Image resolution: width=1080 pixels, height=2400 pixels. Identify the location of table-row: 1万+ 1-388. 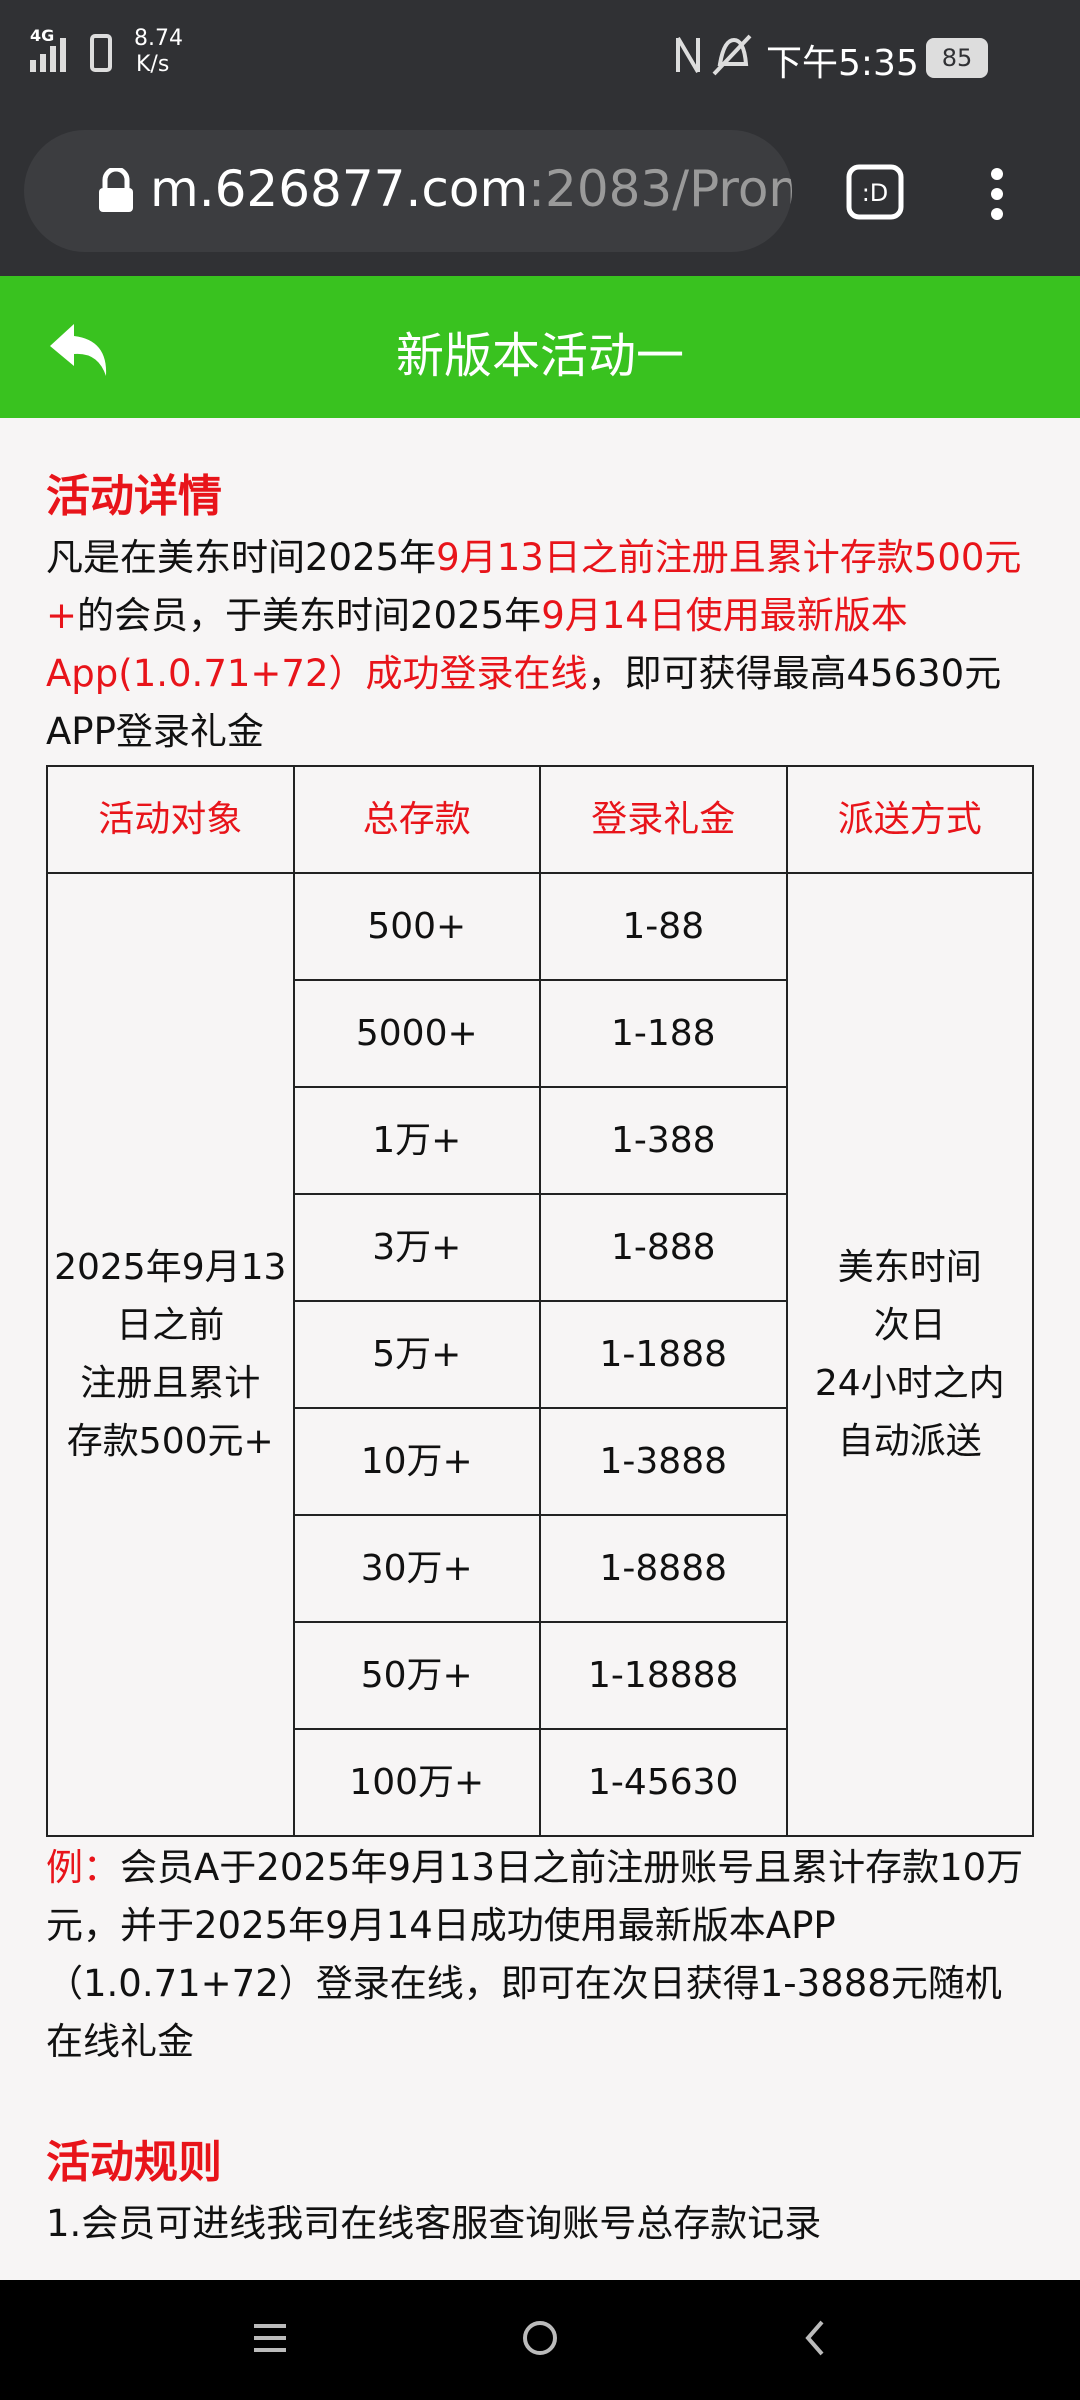
(540, 1140).